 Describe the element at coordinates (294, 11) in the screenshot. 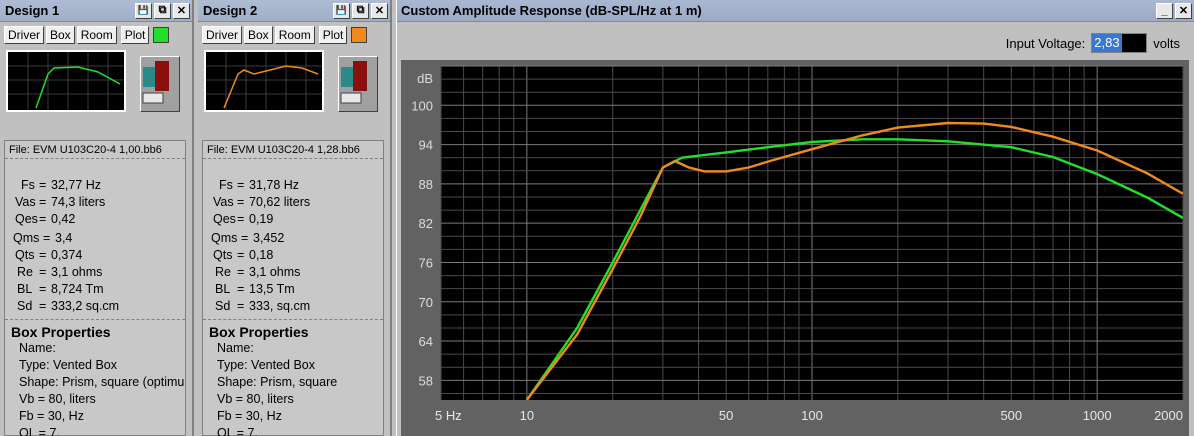

I see `design-2-titlebar: Design 2 💾 ⧉ ✕` at that location.